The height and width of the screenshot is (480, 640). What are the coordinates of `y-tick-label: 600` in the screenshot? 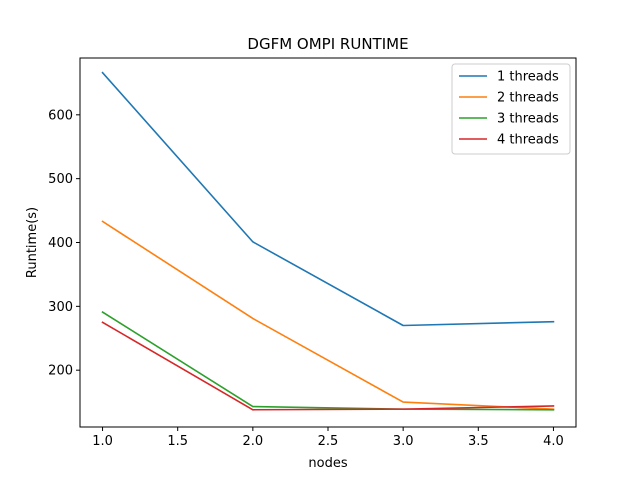 It's located at (60, 115).